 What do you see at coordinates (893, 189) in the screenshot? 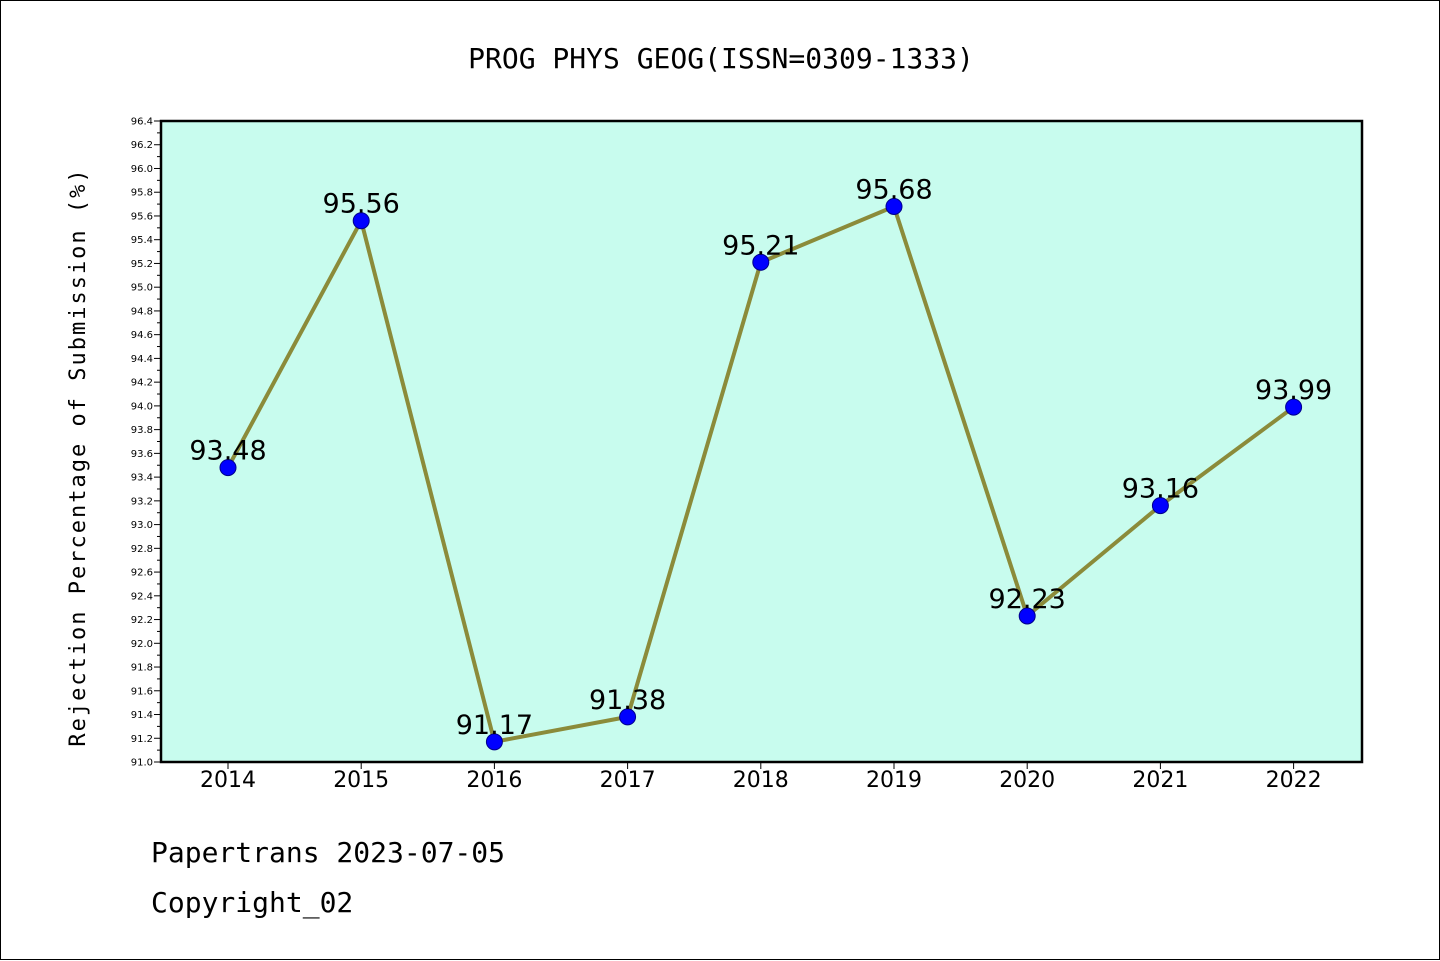
I see `data-label: 95.68` at bounding box center [893, 189].